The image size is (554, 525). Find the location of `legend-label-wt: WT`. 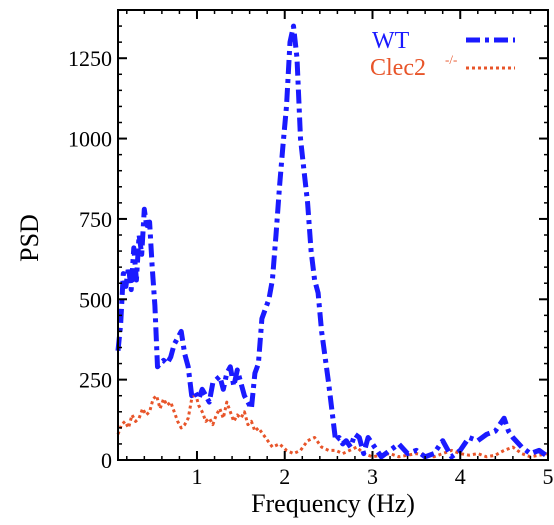

legend-label-wt: WT is located at coordinates (391, 41).